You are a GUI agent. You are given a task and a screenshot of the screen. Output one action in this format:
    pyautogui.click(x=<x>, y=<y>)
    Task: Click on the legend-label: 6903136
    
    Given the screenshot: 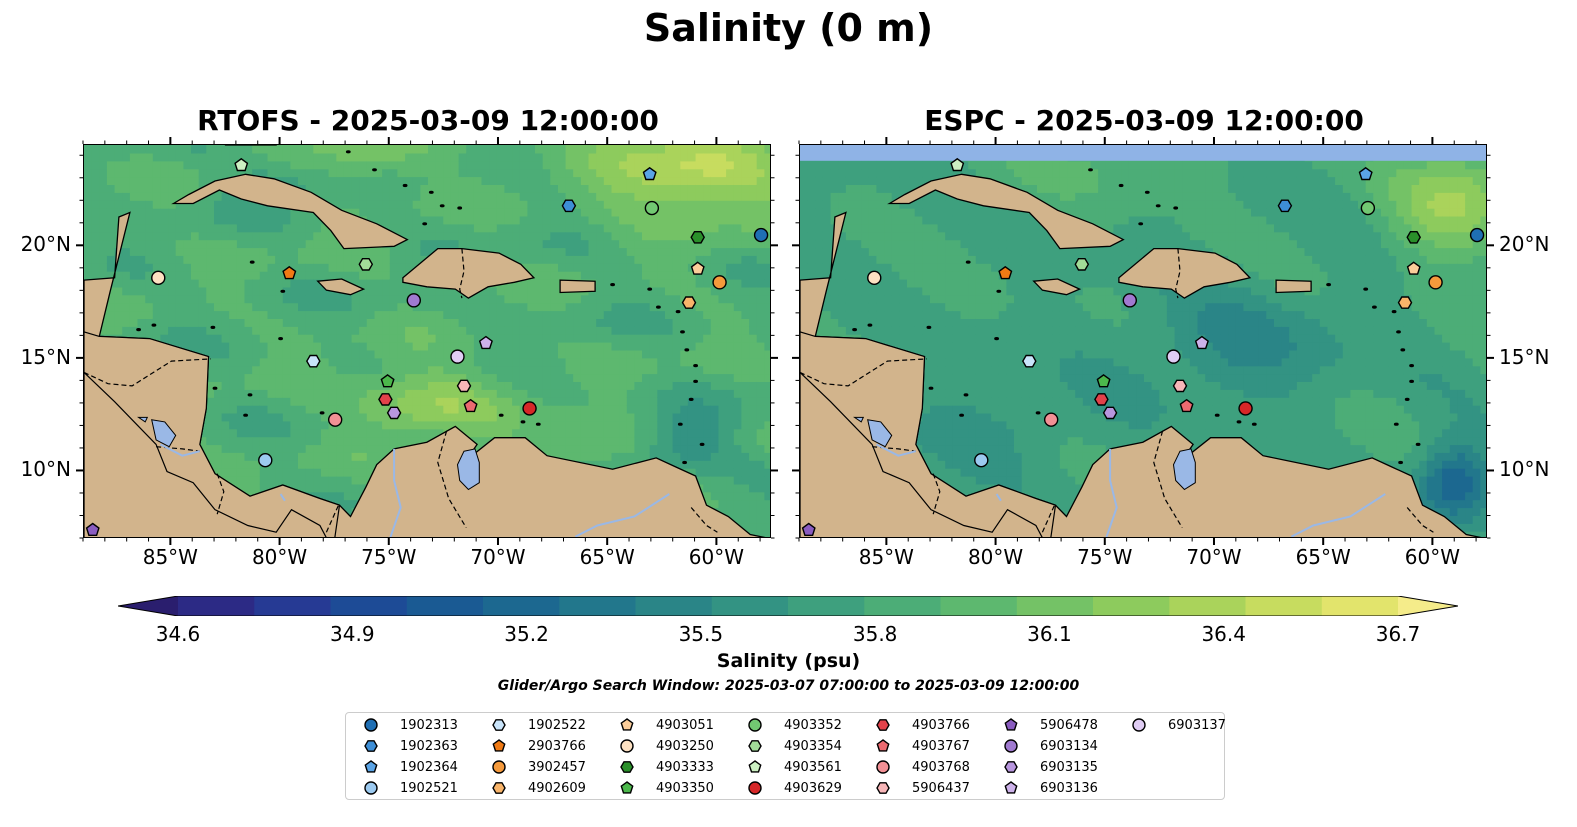 What is the action you would take?
    pyautogui.click(x=1069, y=788)
    